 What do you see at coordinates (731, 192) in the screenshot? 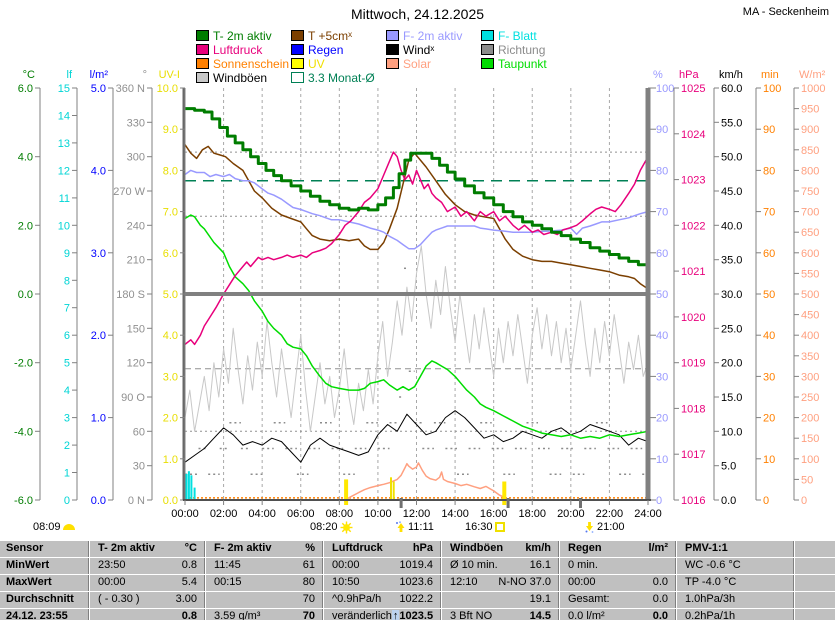
I see `axis-tick-label: 45.0` at bounding box center [731, 192].